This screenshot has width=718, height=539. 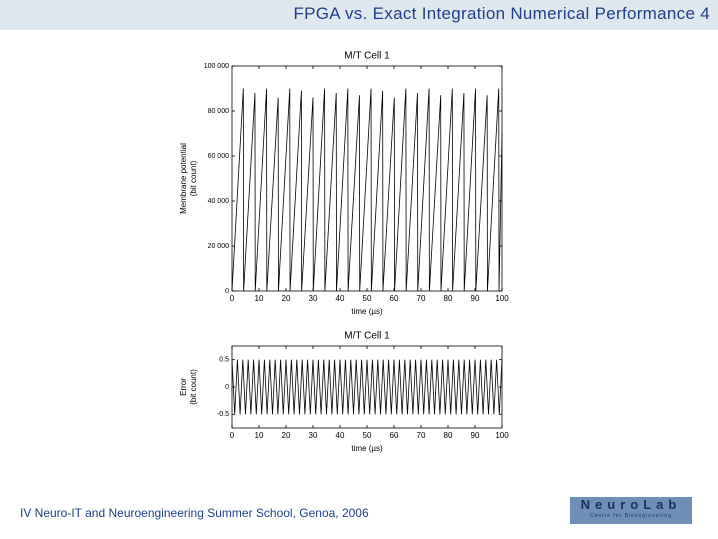 I want to click on y-axis-label: Membrane potential, so click(x=183, y=178).